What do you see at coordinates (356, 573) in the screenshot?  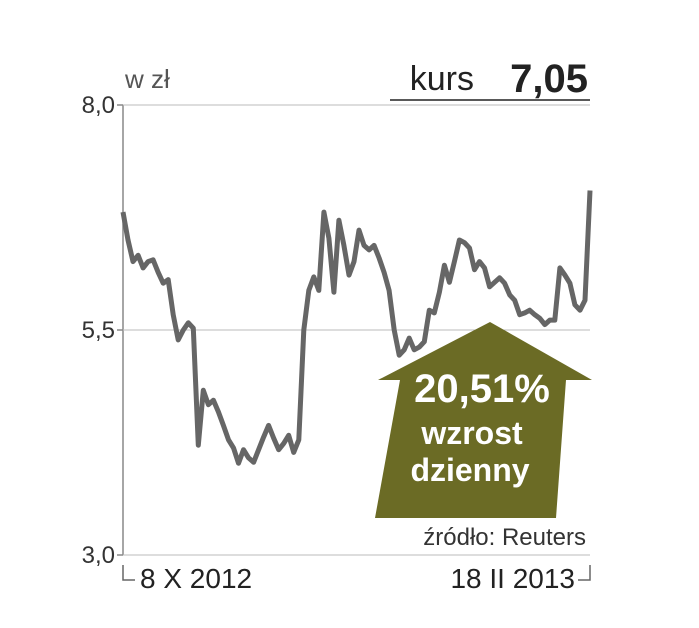 I see `x-bracket` at bounding box center [356, 573].